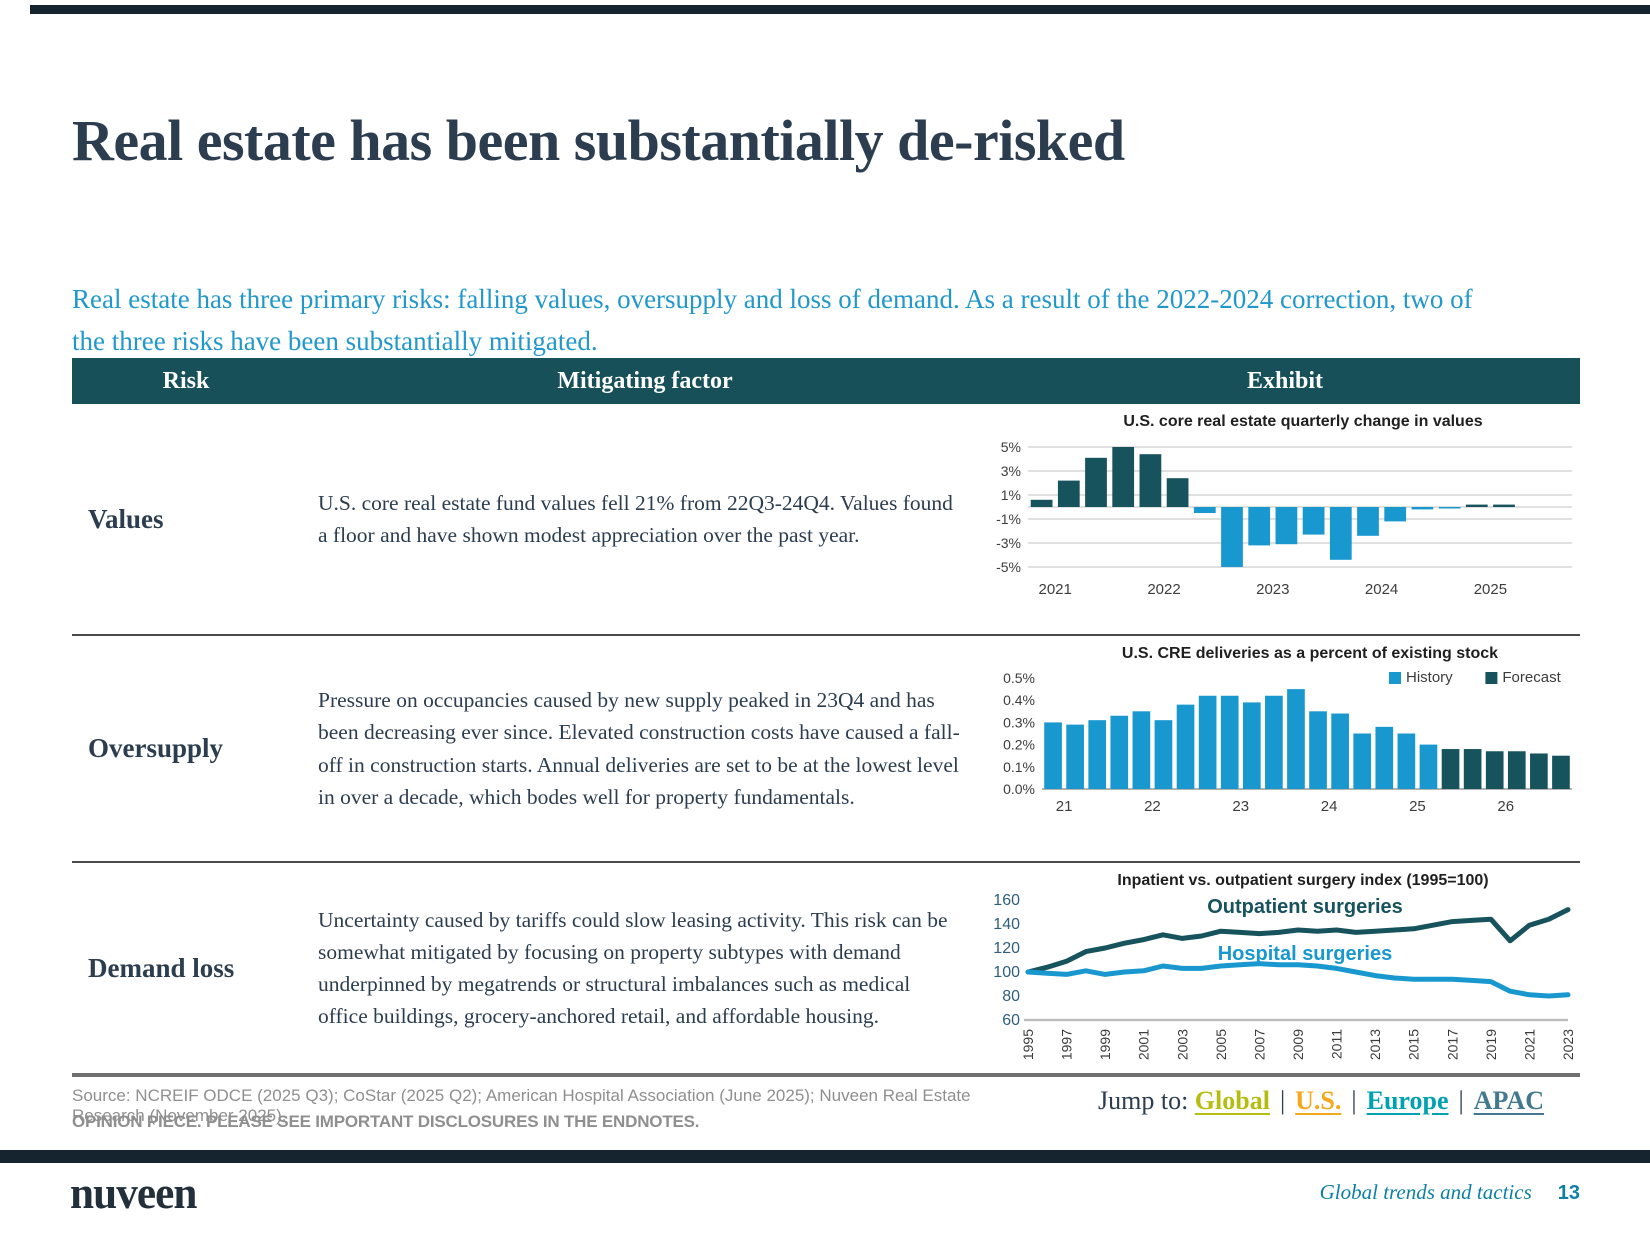 This screenshot has width=1650, height=1238. What do you see at coordinates (1298, 1044) in the screenshot?
I see `svg-text: 2009` at bounding box center [1298, 1044].